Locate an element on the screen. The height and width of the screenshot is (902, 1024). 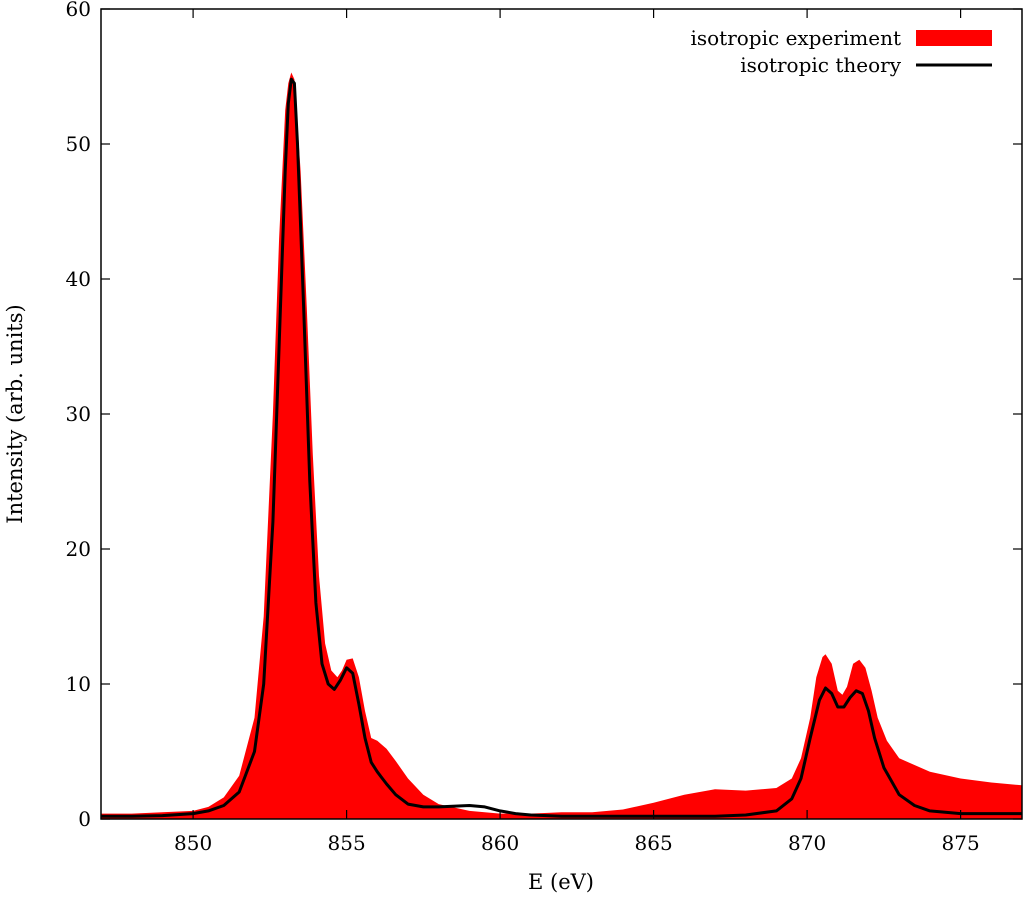
x-tick-label: 860 is located at coordinates (500, 843).